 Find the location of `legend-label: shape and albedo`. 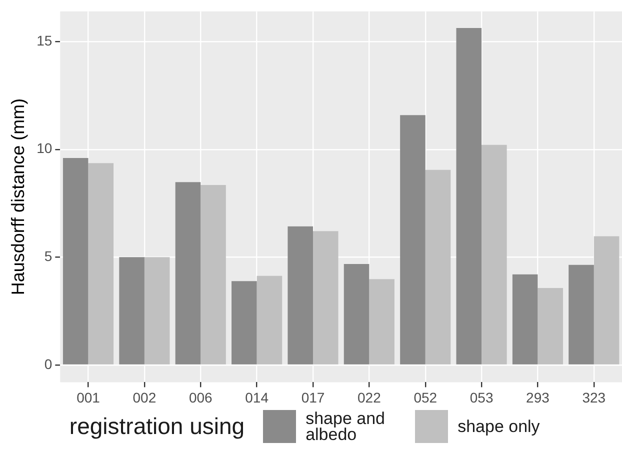

legend-label: shape and albedo is located at coordinates (346, 426).